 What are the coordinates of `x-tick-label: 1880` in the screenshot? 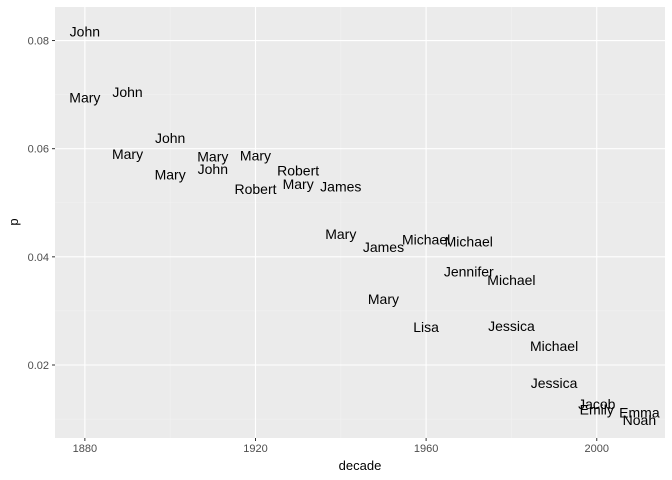 It's located at (85, 449).